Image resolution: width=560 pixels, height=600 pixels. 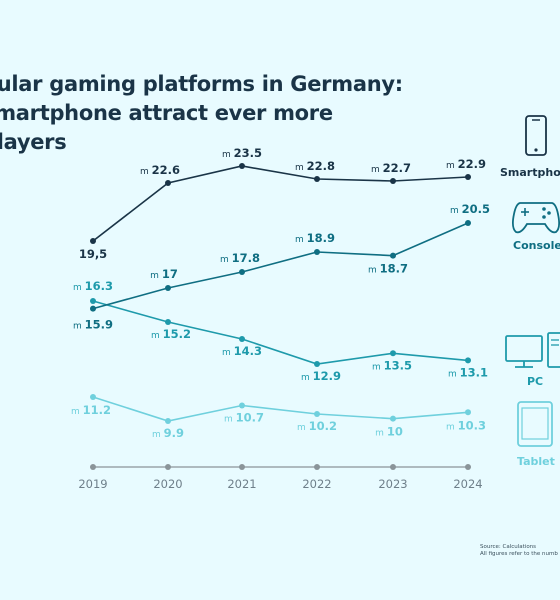 What do you see at coordinates (508, 547) in the screenshot?
I see `source-line: Source: Calculations` at bounding box center [508, 547].